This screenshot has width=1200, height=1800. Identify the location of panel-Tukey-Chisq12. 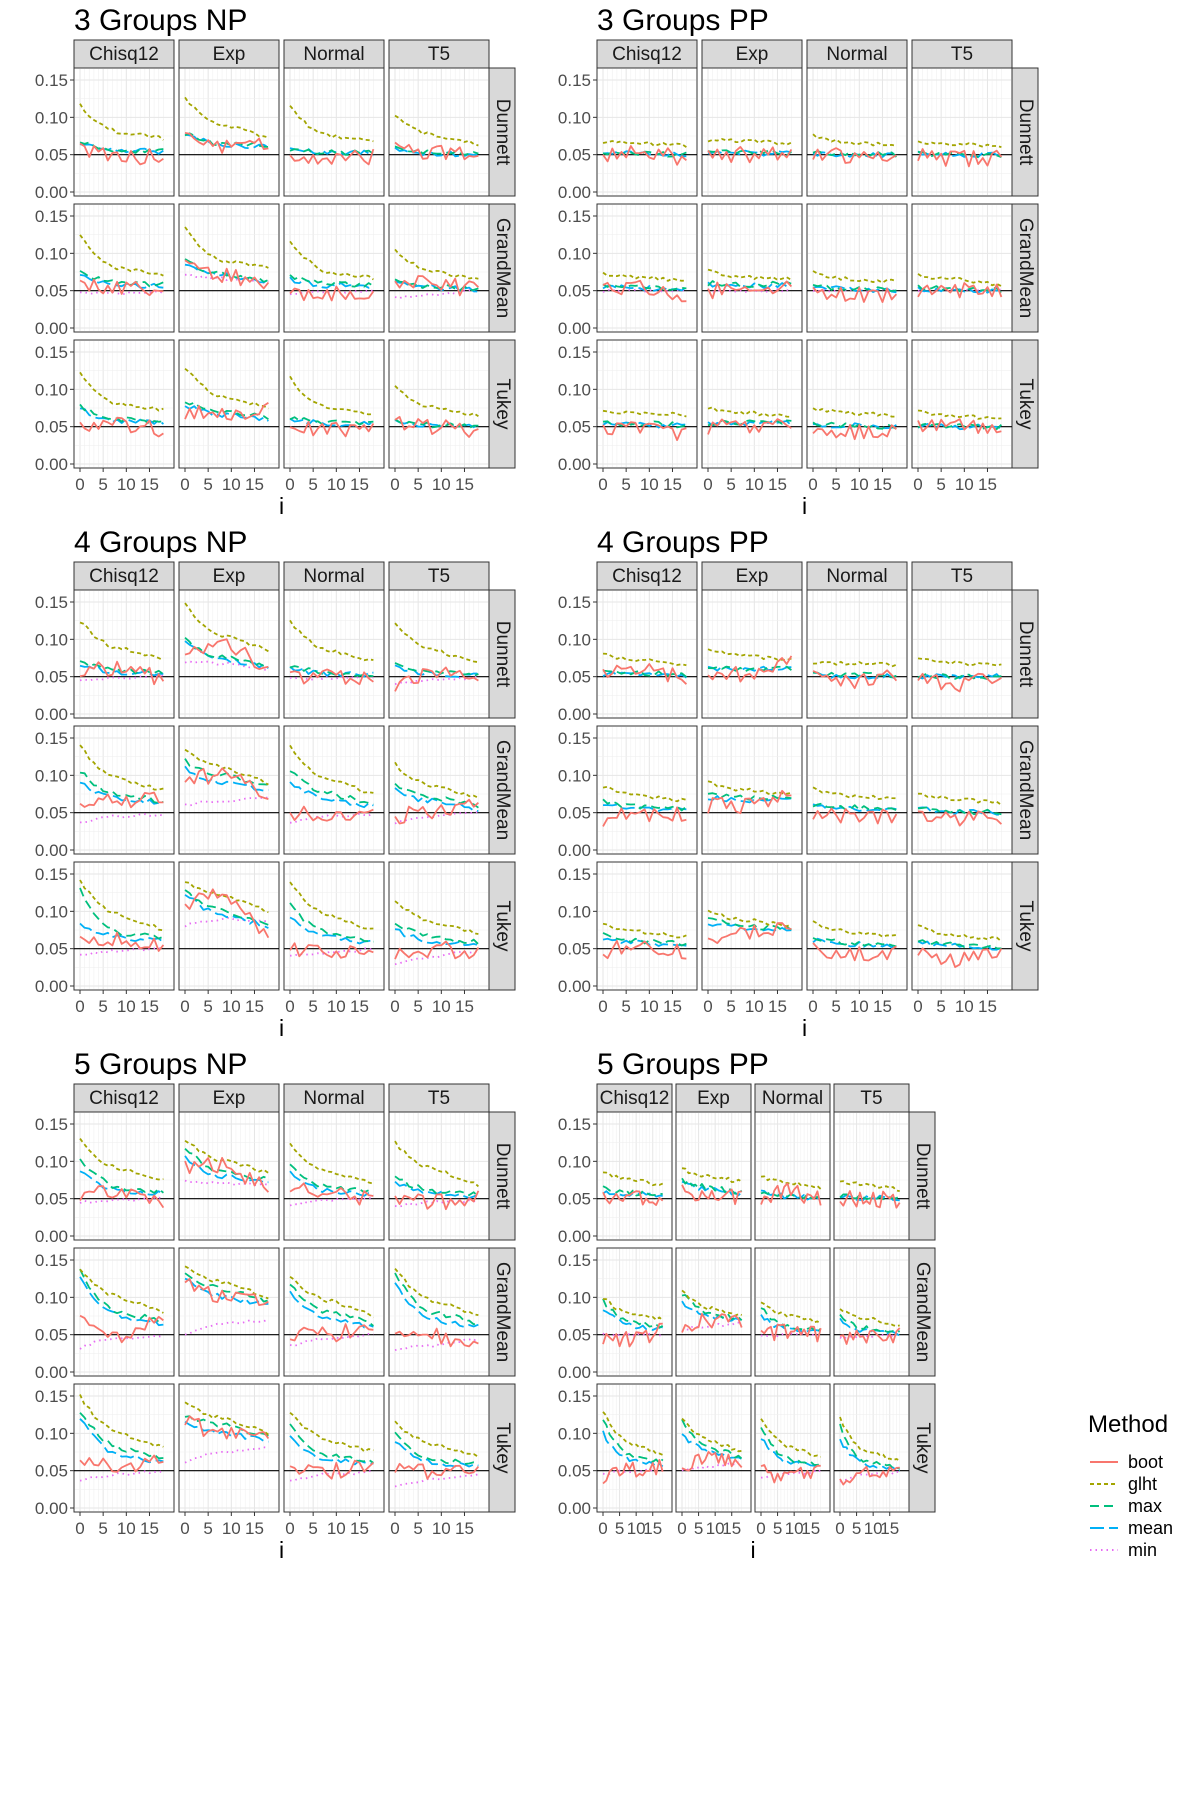
(647, 926).